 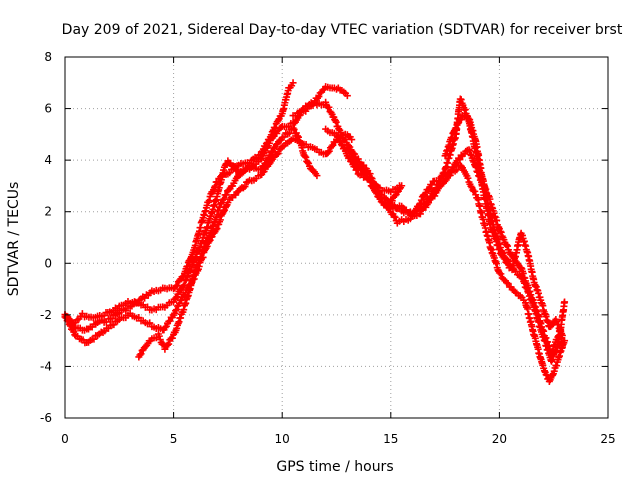 I want to click on y-tick-label: 0, so click(x=48, y=263).